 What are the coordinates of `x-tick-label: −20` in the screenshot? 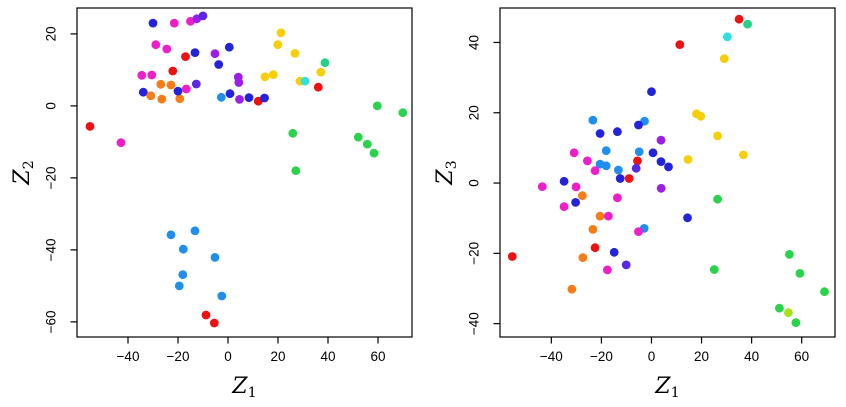 It's located at (601, 356).